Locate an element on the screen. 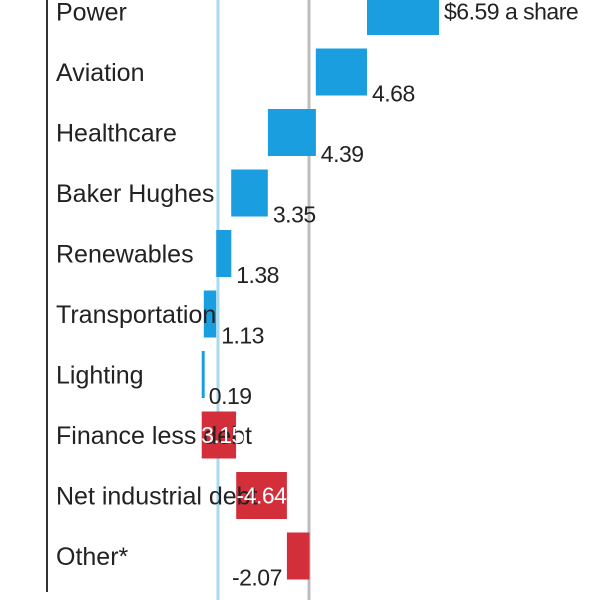  category-label-transportation: Transportation is located at coordinates (136, 315).